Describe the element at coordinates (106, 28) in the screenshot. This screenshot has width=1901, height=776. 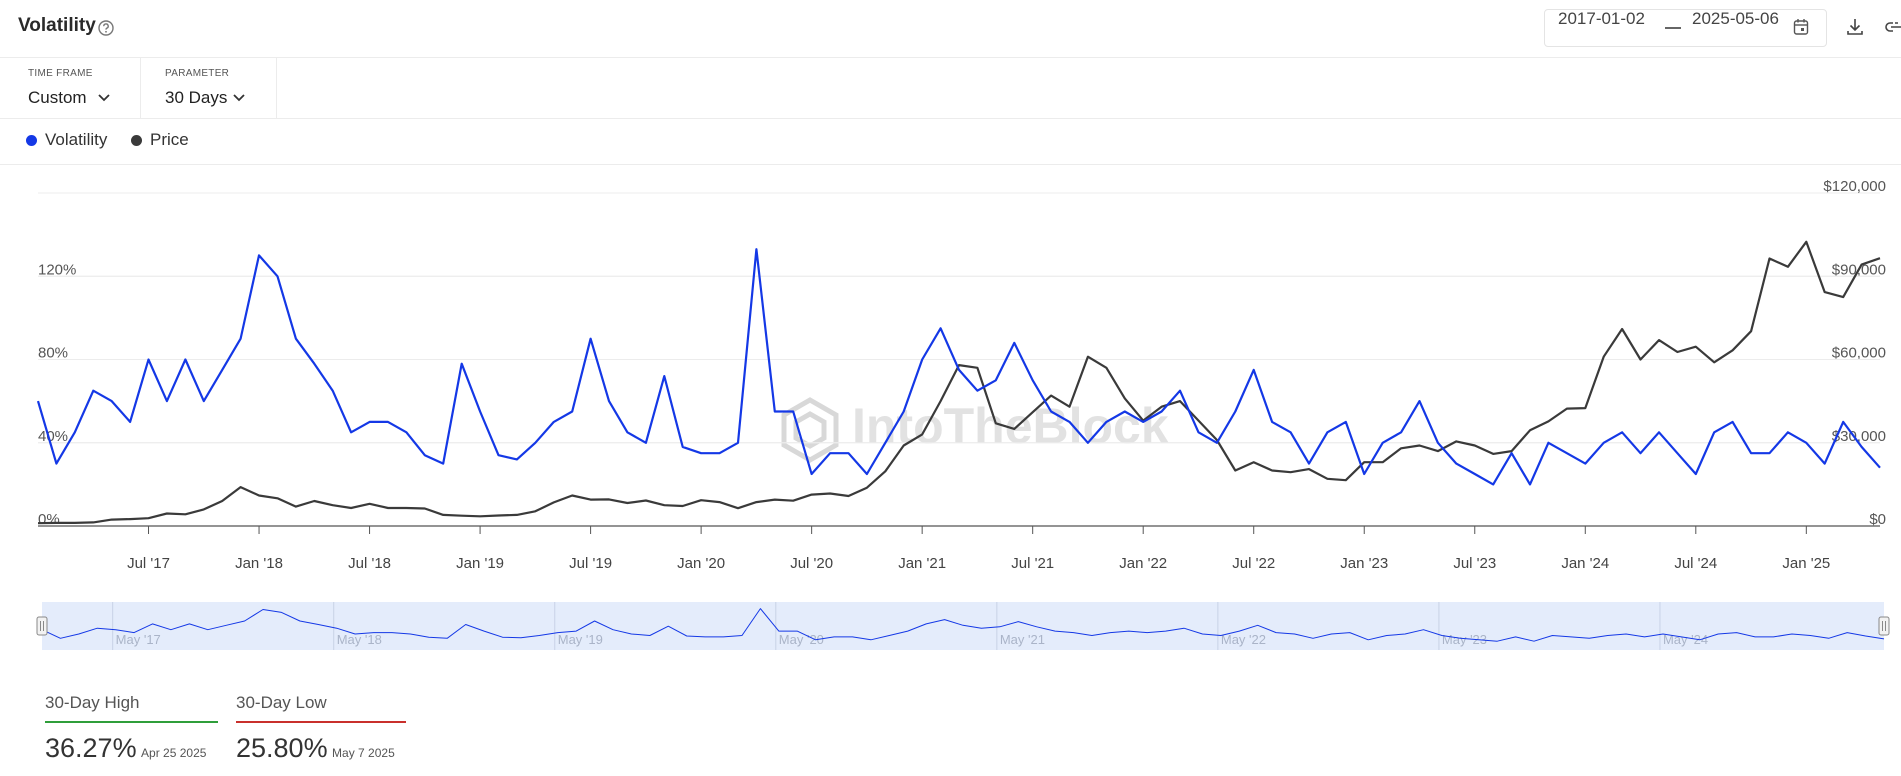
I see `help-icon` at that location.